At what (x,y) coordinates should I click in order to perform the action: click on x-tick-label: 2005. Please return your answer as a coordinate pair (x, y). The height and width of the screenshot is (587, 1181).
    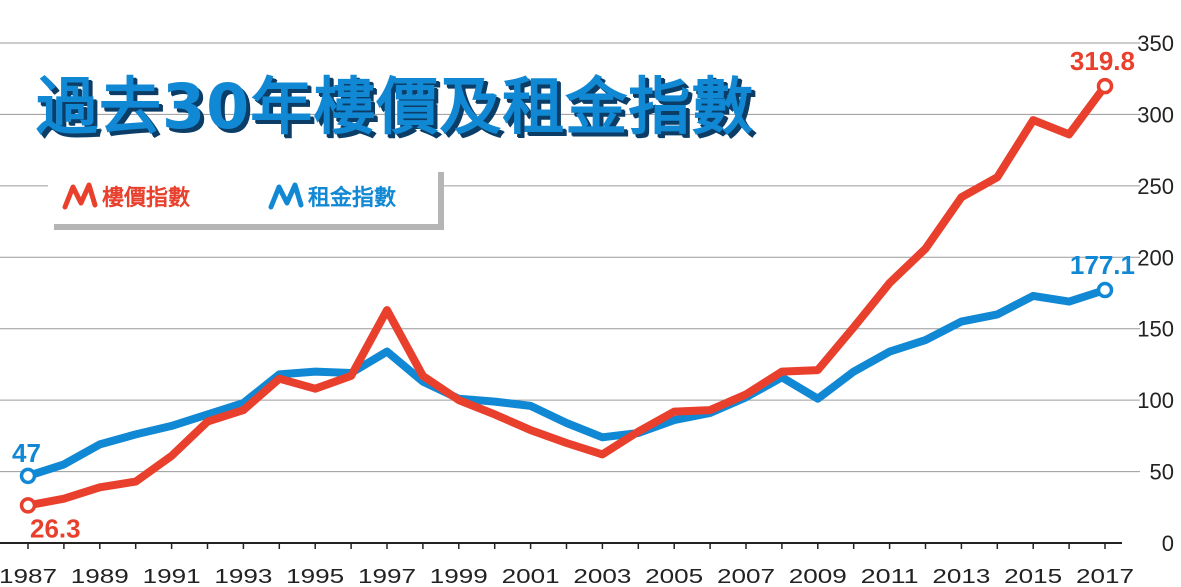
    Looking at the image, I should click on (674, 576).